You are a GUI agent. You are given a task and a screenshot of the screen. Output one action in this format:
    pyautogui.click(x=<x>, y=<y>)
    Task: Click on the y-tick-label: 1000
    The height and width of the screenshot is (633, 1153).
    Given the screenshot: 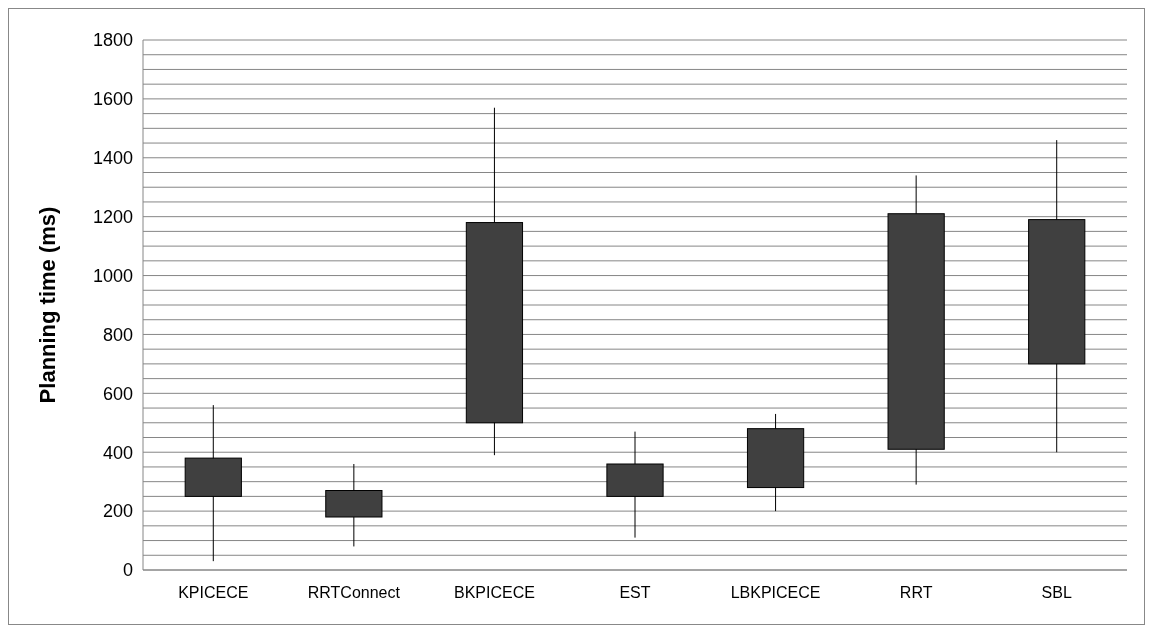 What is the action you would take?
    pyautogui.click(x=112, y=275)
    